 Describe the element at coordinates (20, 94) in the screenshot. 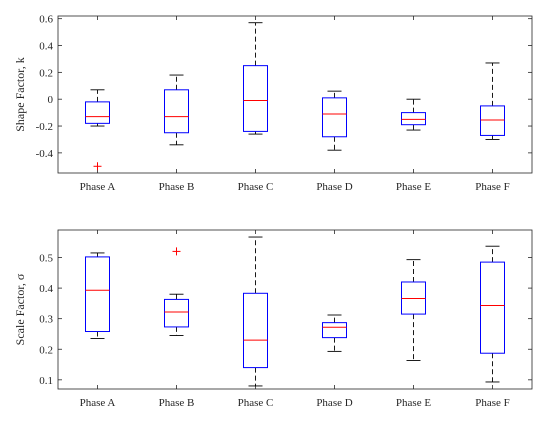

I see `y-axis-label: Shape Factor, k` at that location.